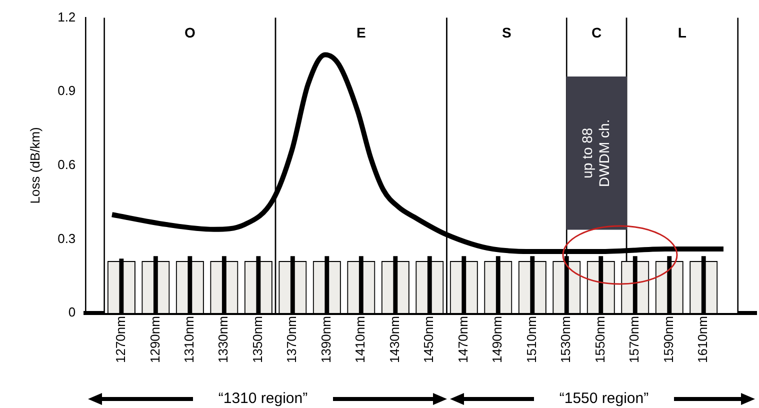  Describe the element at coordinates (682, 32) in the screenshot. I see `band-label: L` at that location.